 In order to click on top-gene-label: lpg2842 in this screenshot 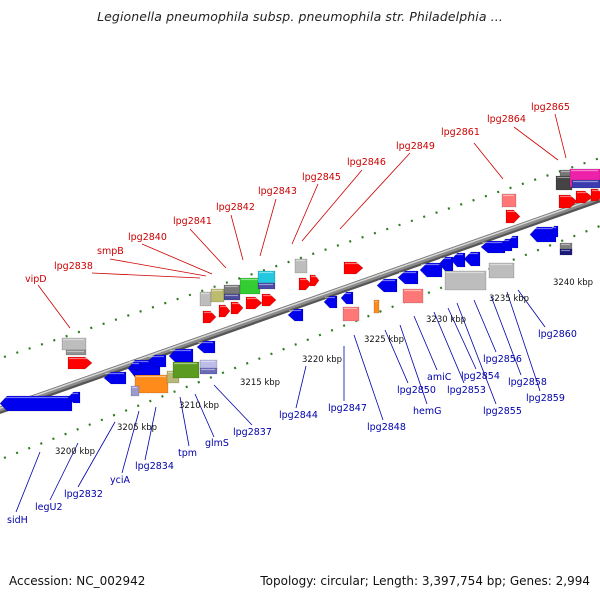, I will do `click(235, 207)`.